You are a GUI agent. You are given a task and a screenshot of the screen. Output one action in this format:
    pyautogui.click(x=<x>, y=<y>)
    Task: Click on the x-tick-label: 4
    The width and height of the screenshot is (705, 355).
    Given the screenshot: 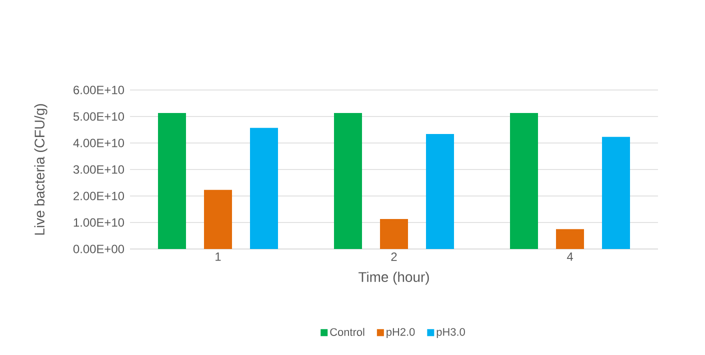 What is the action you would take?
    pyautogui.click(x=569, y=256)
    